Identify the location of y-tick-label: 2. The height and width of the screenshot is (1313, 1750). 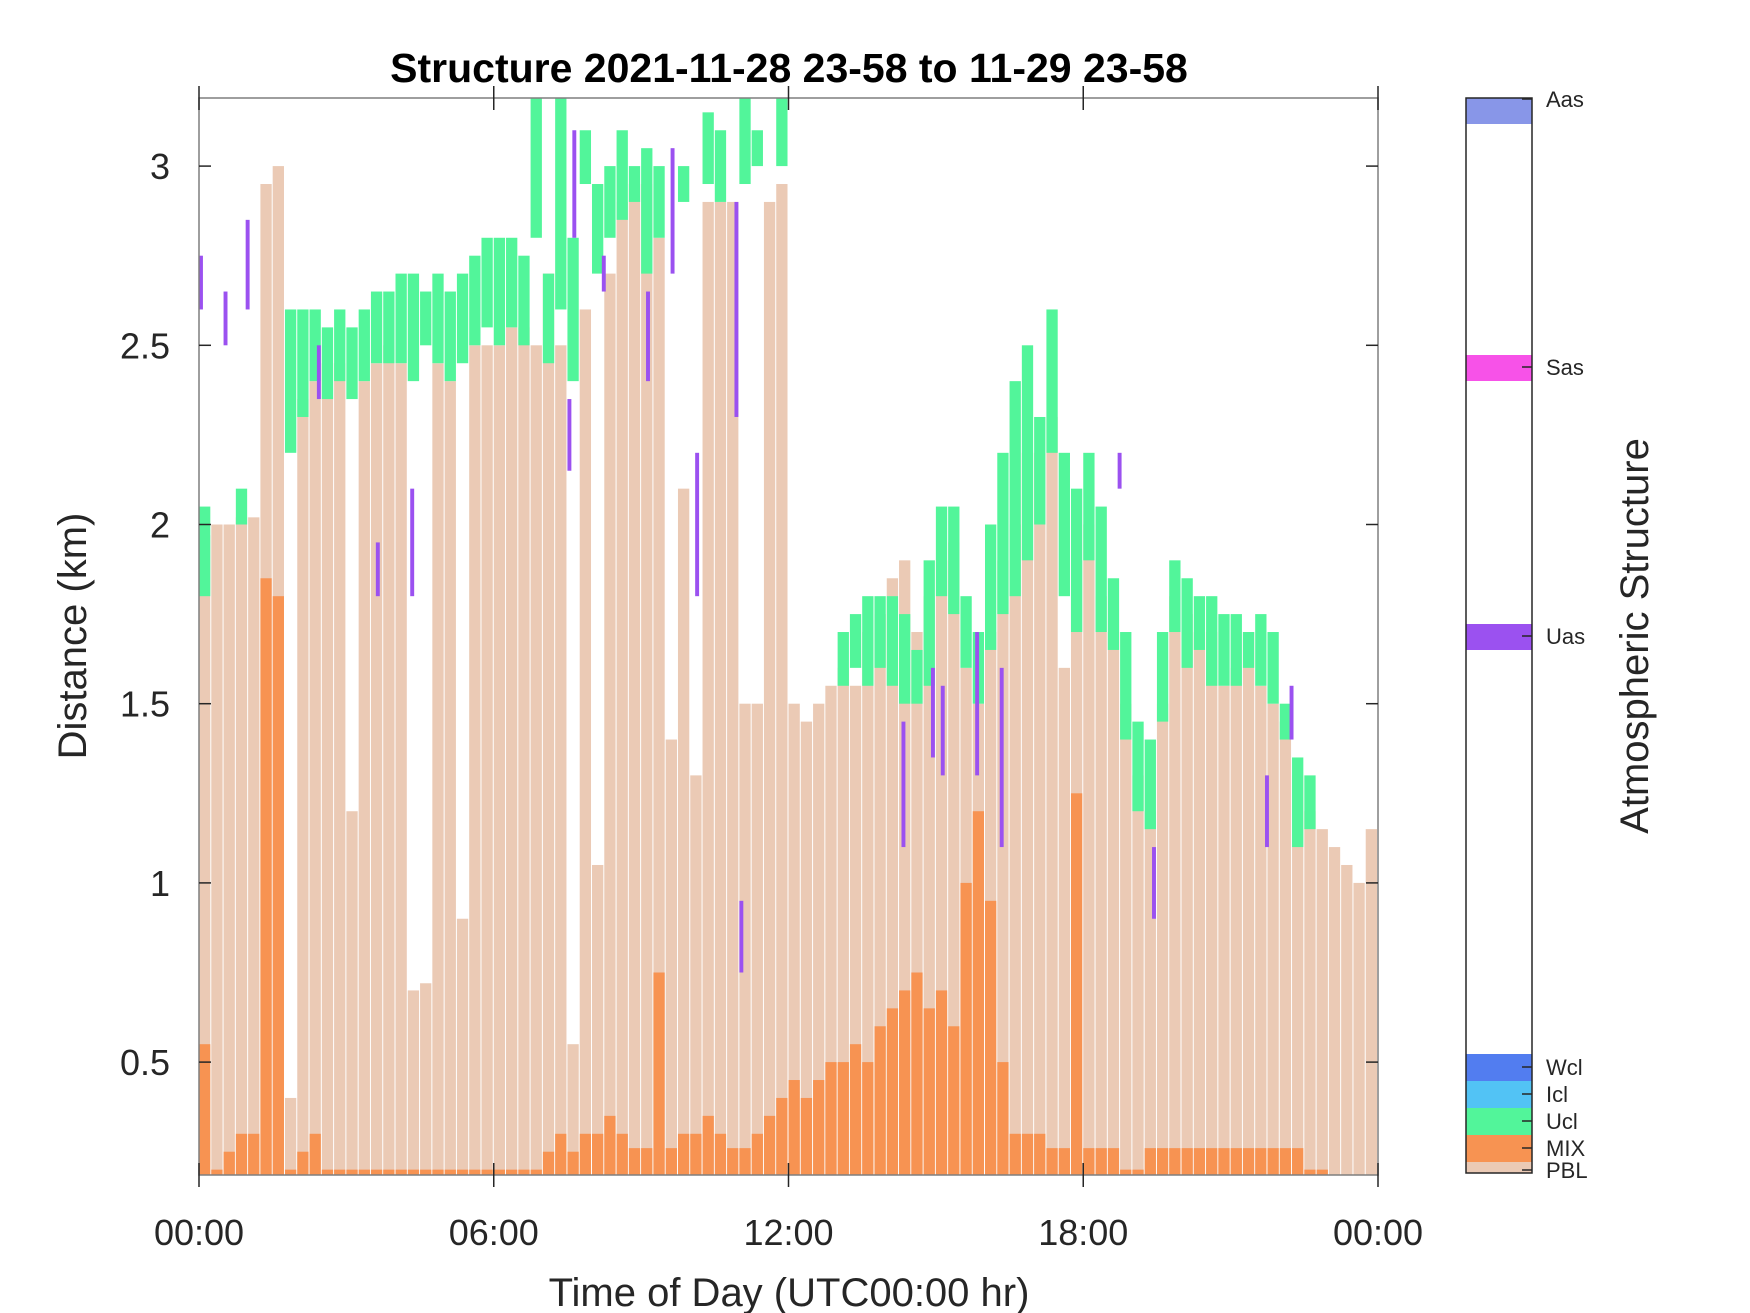
(160, 524).